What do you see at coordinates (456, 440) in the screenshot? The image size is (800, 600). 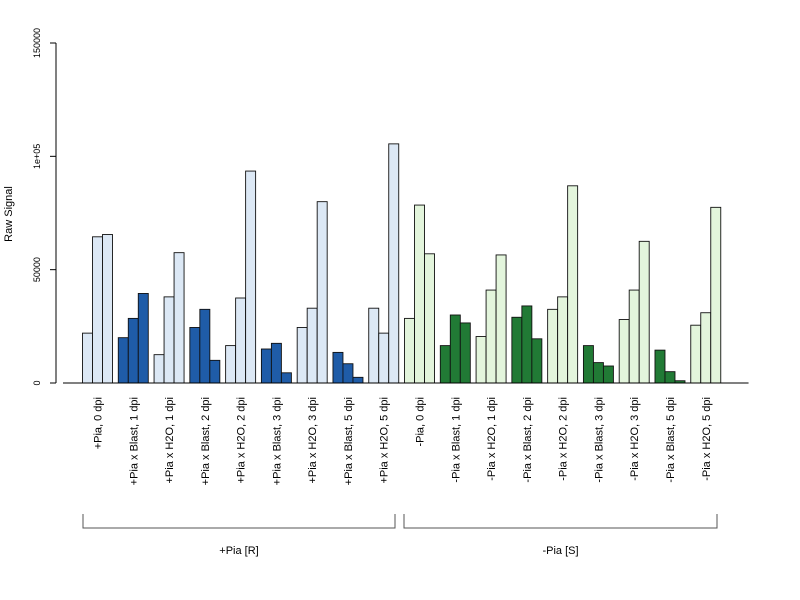 I see `x-tick-label: -Pia x Blast, 1 dpi` at bounding box center [456, 440].